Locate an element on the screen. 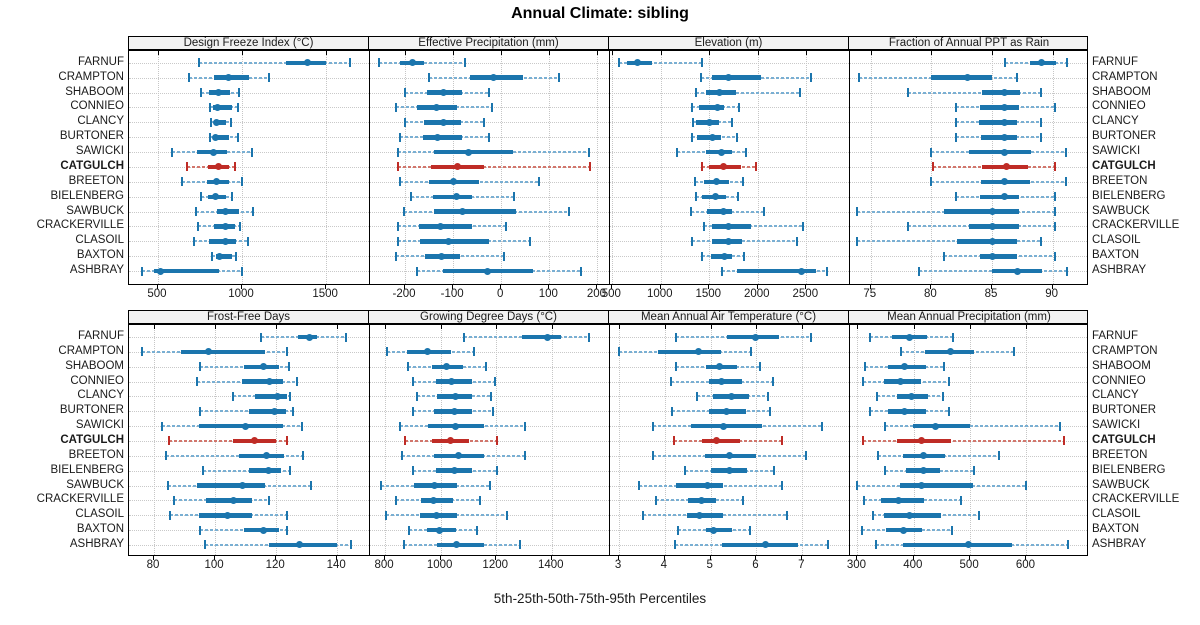  station-label-right: CRACKERVILLE is located at coordinates (1136, 225).